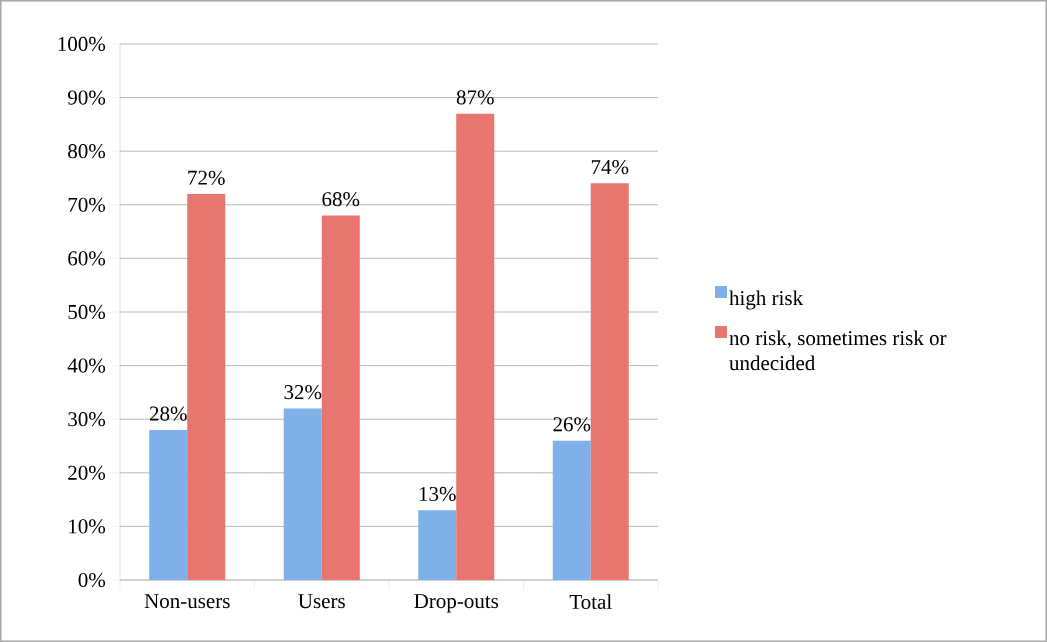  What do you see at coordinates (86, 365) in the screenshot?
I see `y-tick-label: 40%` at bounding box center [86, 365].